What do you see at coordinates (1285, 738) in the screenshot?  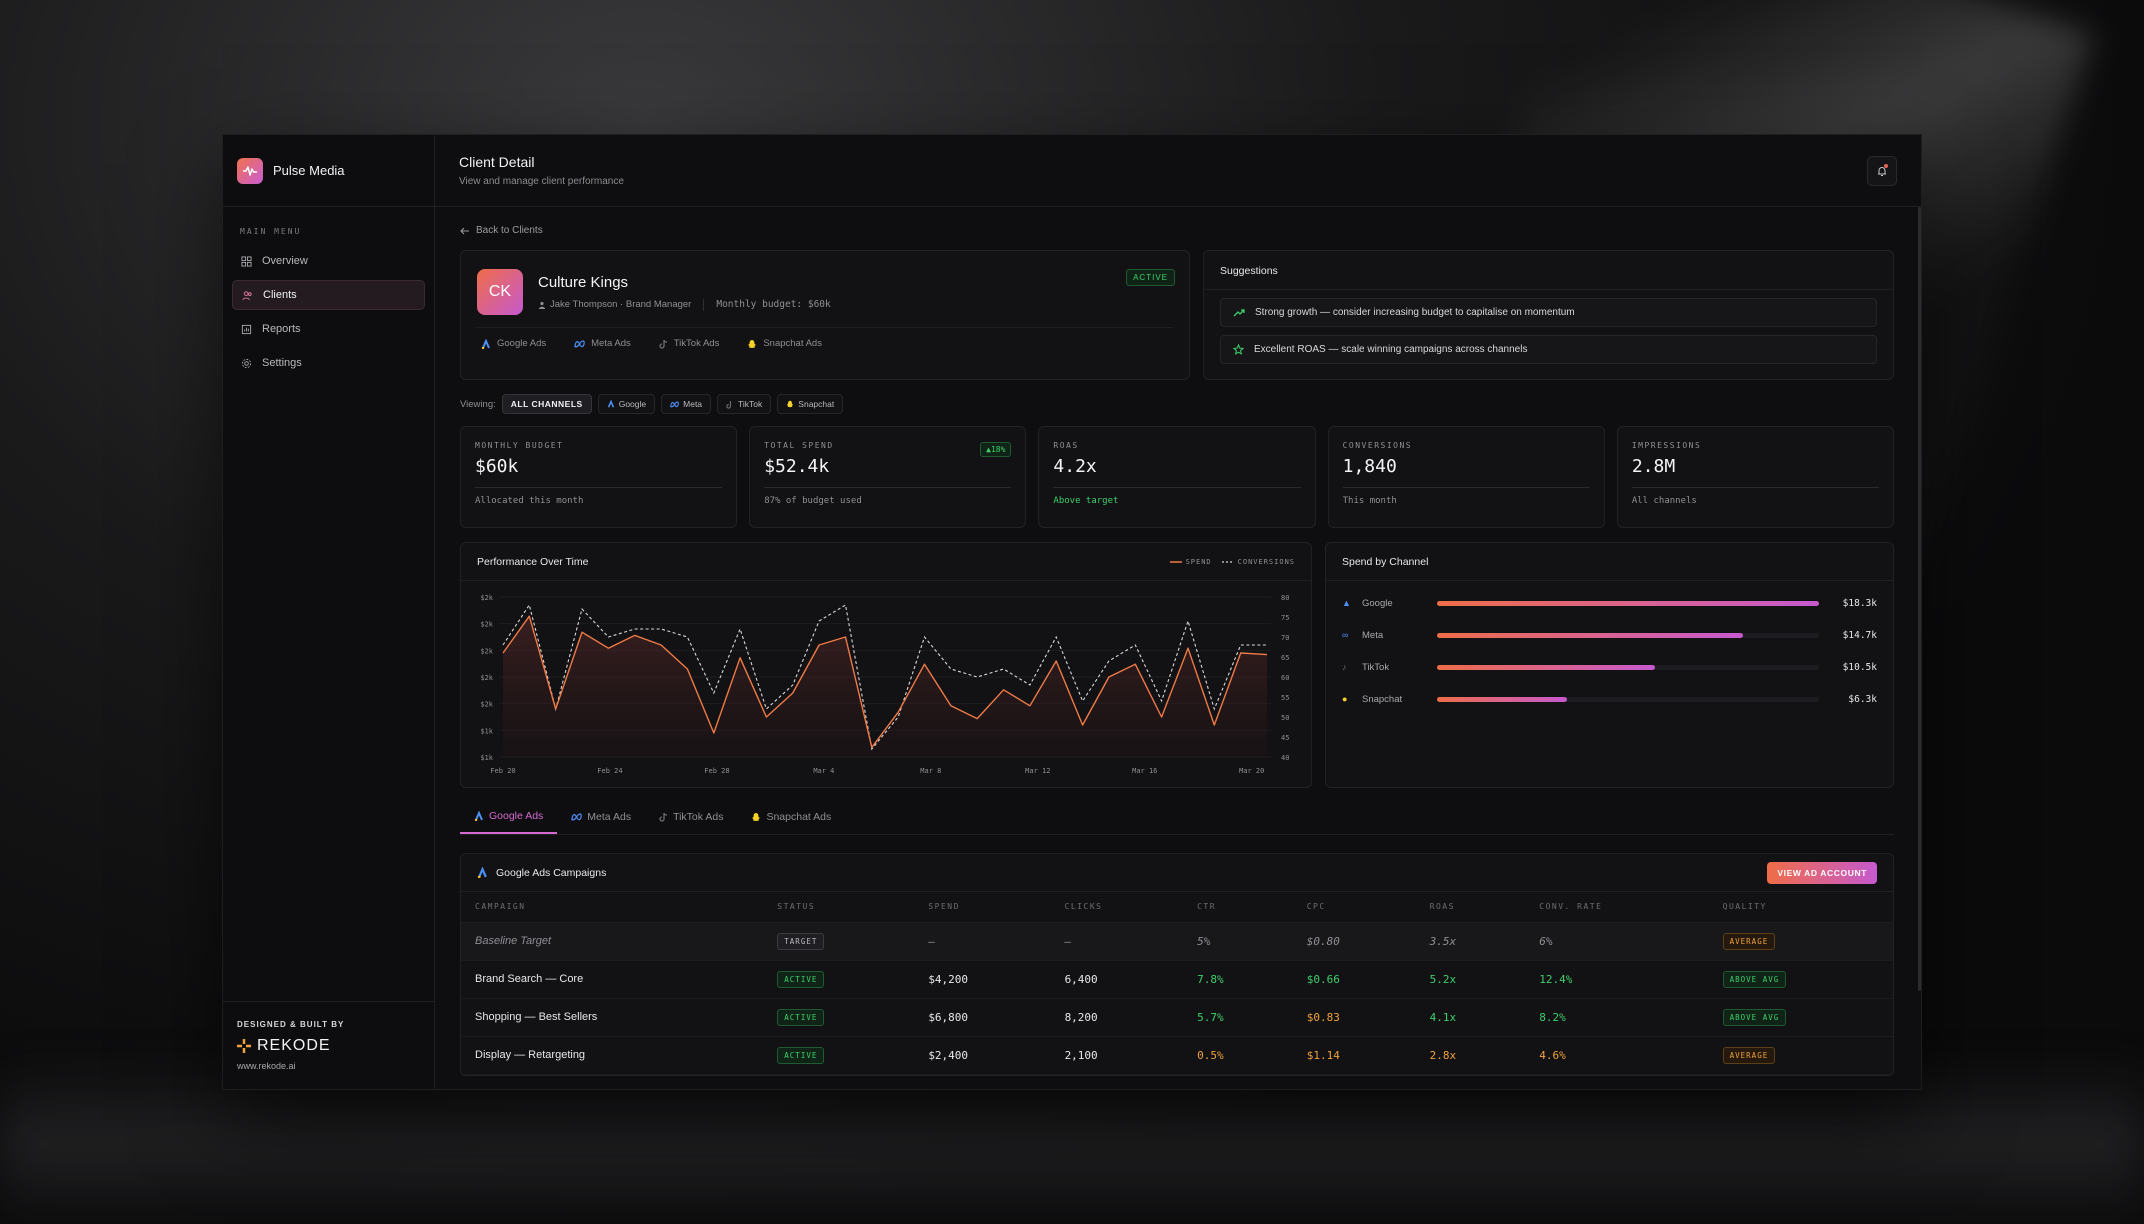 I see `y-right-tick-label: 45` at bounding box center [1285, 738].